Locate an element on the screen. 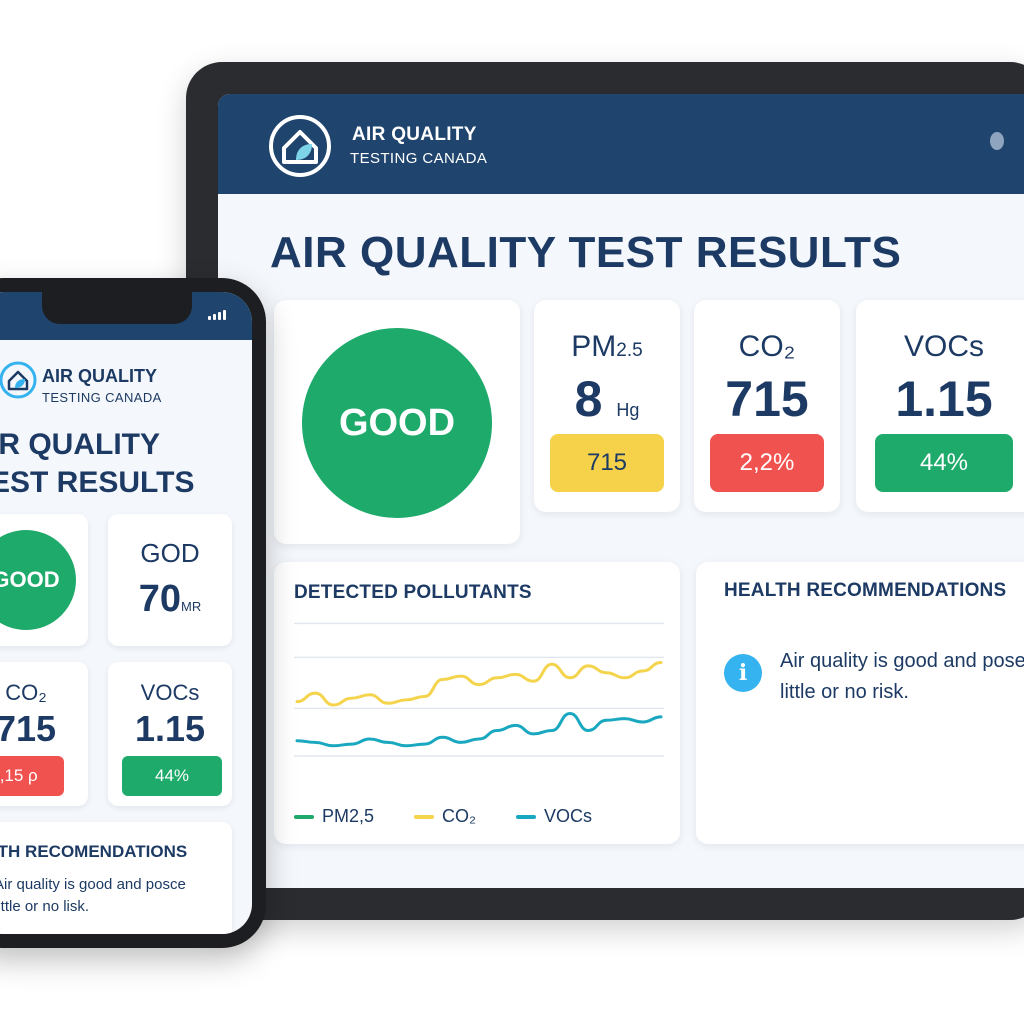  pollutants-line-chart is located at coordinates (479, 689).